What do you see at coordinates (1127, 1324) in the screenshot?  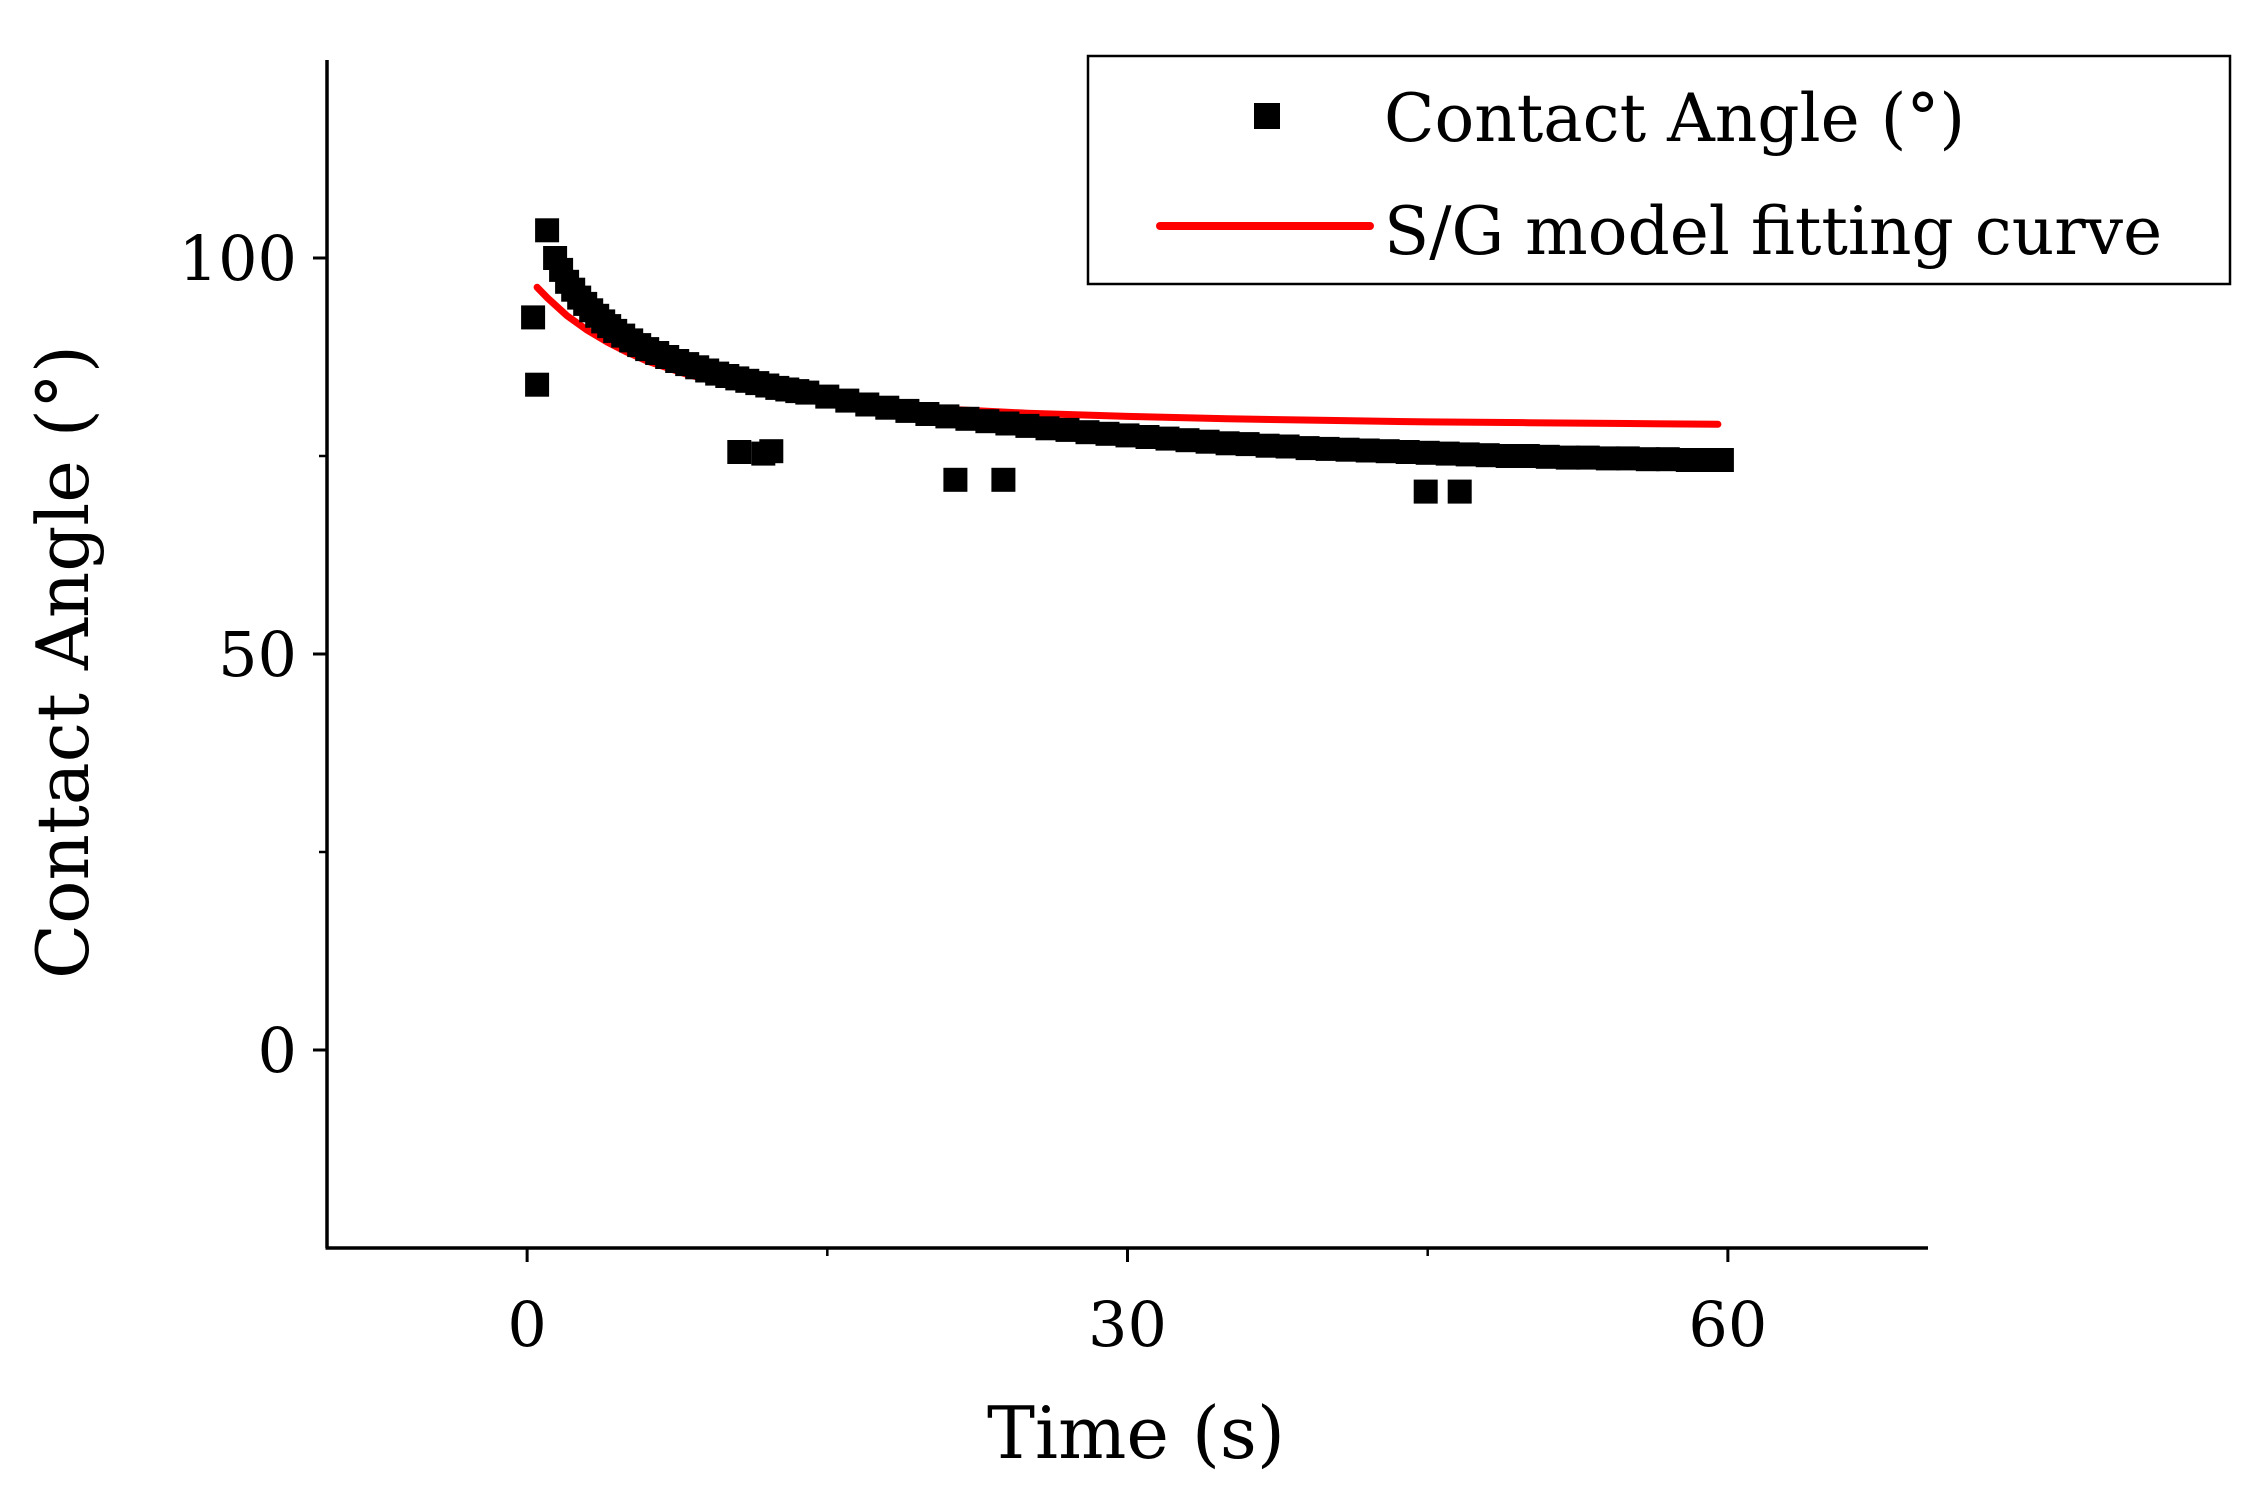 I see `x-tick-label: 30` at bounding box center [1127, 1324].